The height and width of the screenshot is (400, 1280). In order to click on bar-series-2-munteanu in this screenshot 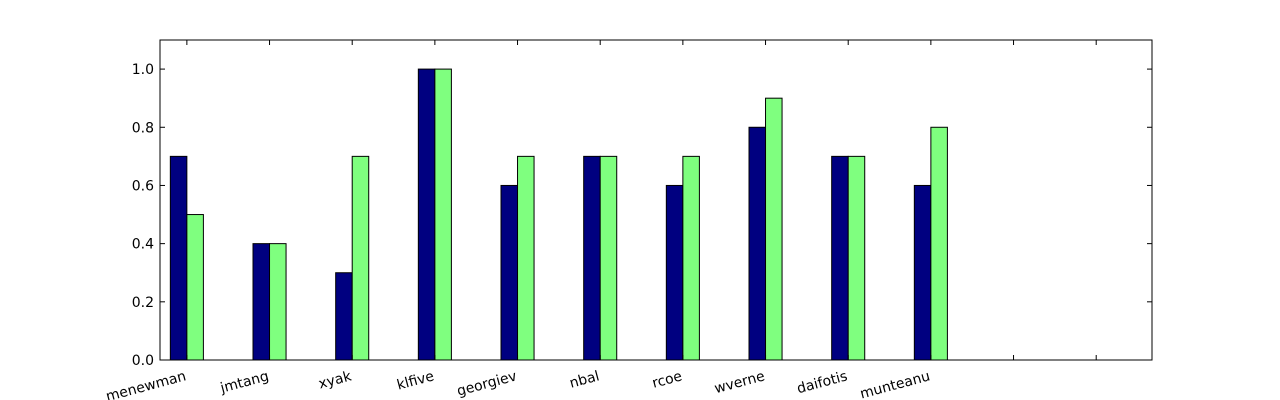, I will do `click(939, 243)`.